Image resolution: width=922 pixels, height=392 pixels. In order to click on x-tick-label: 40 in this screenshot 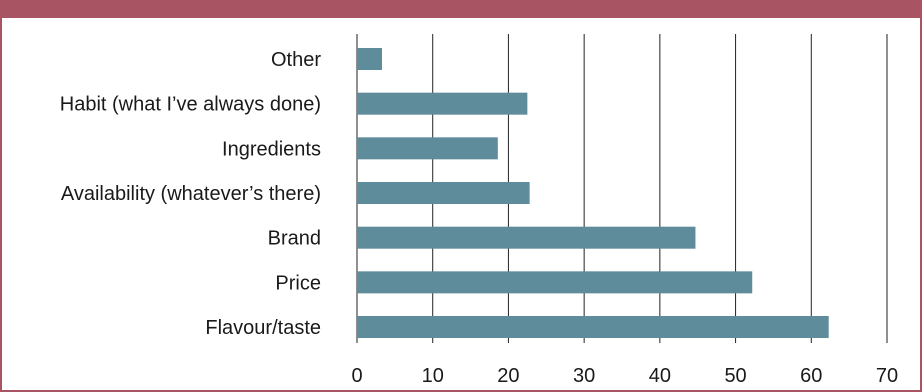, I will do `click(660, 376)`.